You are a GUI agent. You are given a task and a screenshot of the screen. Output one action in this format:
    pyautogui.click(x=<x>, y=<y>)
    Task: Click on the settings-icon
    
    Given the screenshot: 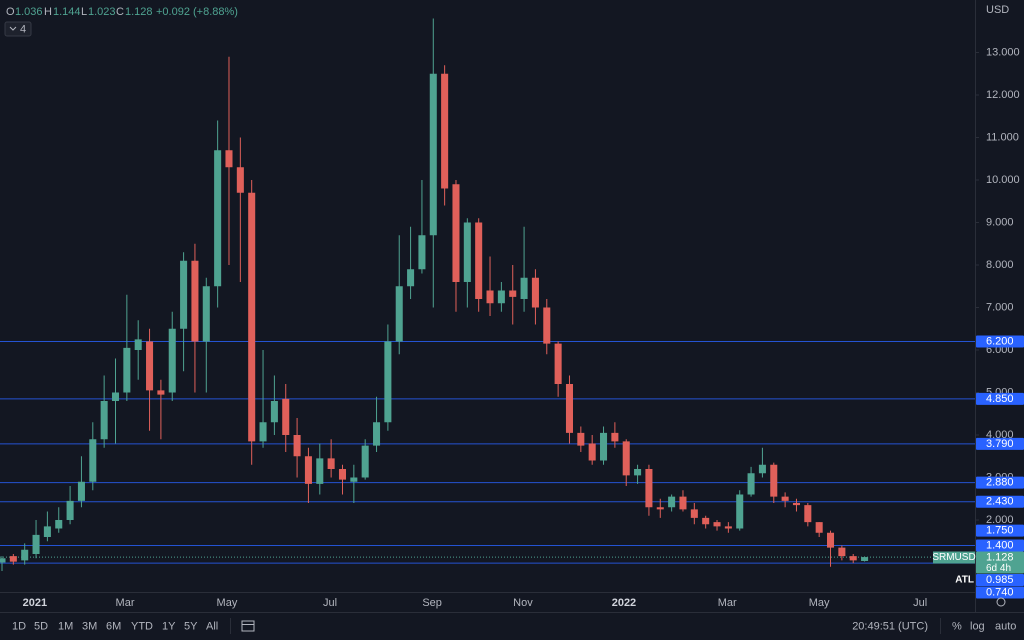 What is the action you would take?
    pyautogui.click(x=1001, y=602)
    